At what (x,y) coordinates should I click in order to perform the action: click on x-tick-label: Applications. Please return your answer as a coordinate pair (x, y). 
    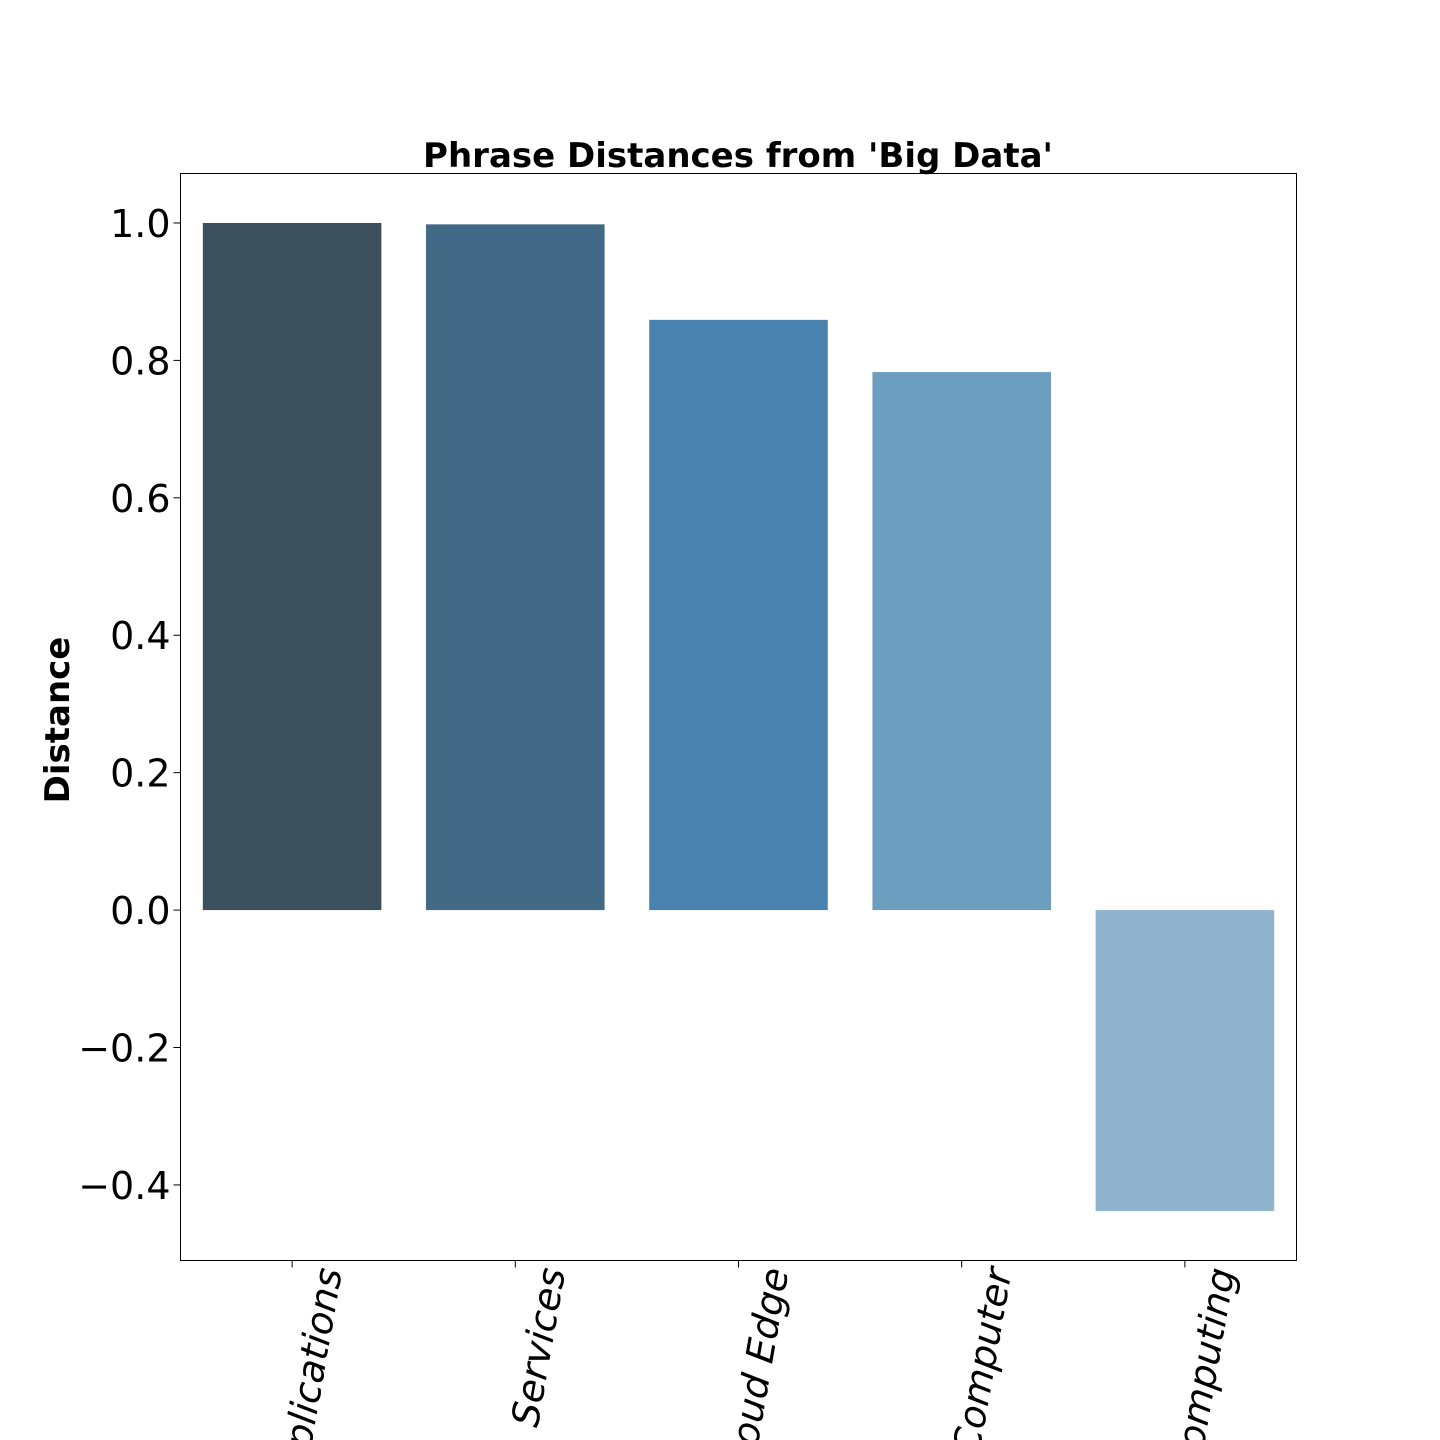
    Looking at the image, I should click on (309, 1352).